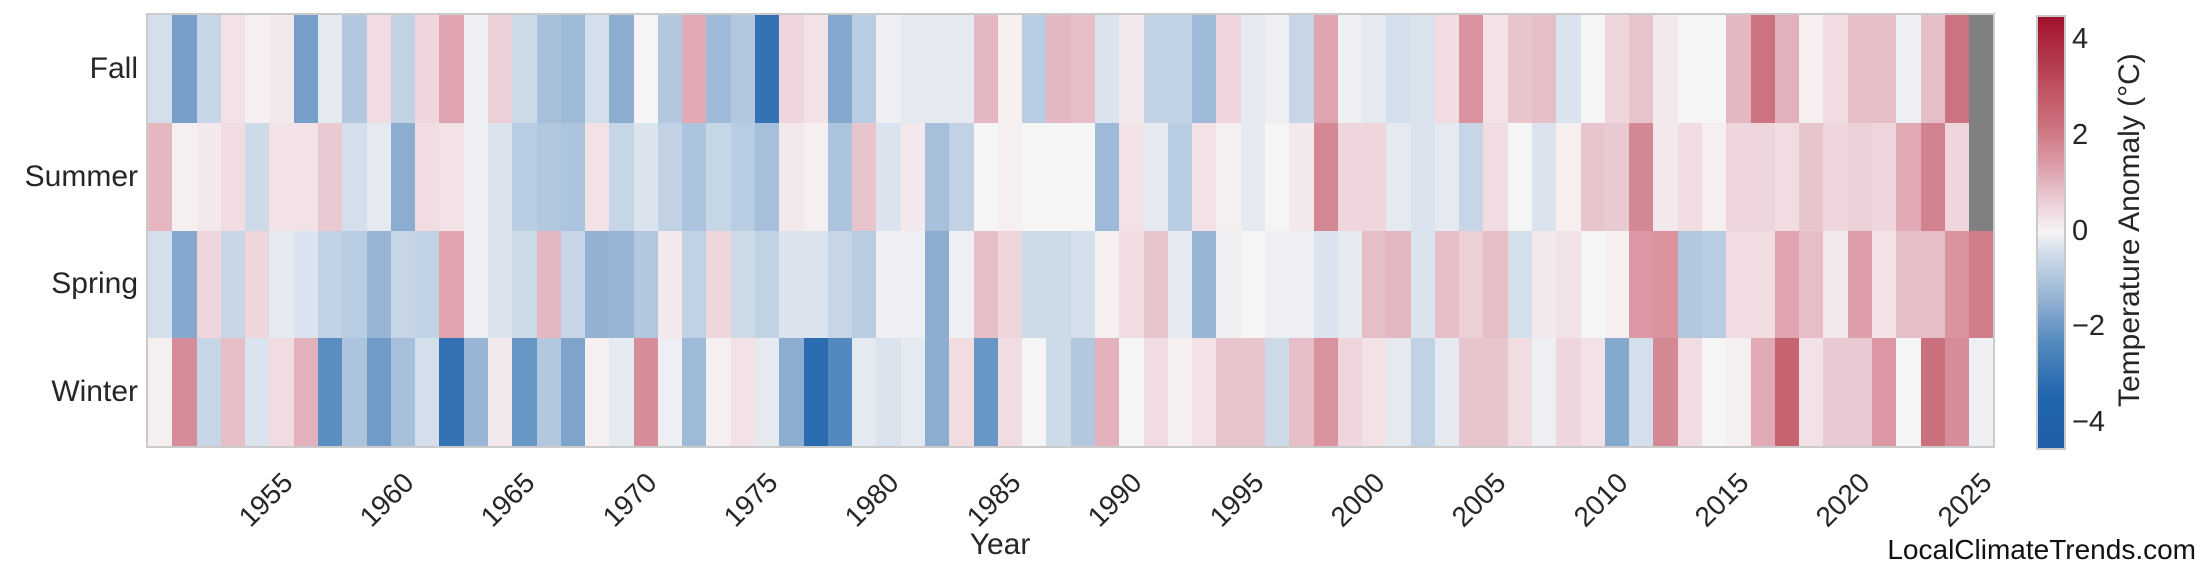 The height and width of the screenshot is (585, 2200). I want to click on heatmap-cell-spring-1967, so click(573, 284).